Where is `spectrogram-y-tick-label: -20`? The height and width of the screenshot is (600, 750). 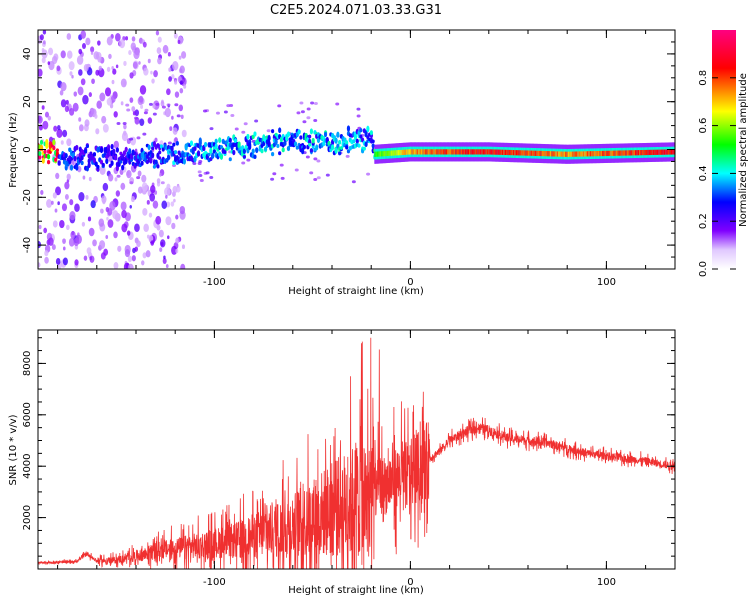
spectrogram-y-tick-label: -20 is located at coordinates (27, 197).